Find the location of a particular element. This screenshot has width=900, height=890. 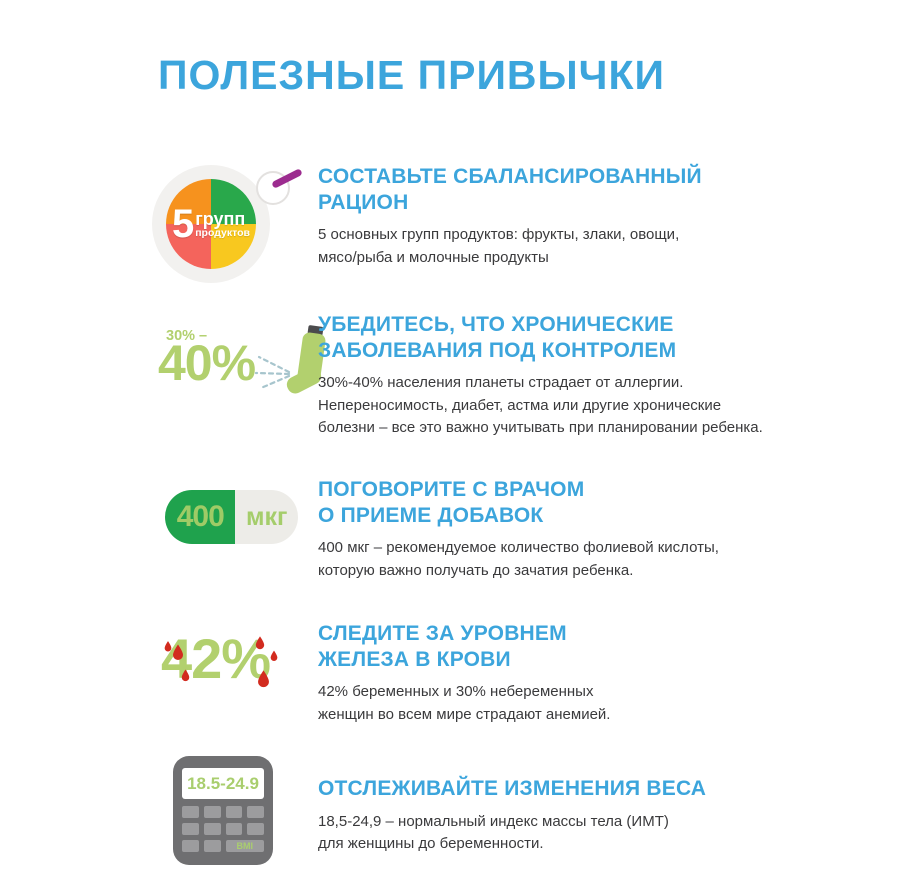

section-heading: СОСТАВЬТЕ СБАЛАНСИРОВАННЫЙ РАЦИОН is located at coordinates (553, 189).